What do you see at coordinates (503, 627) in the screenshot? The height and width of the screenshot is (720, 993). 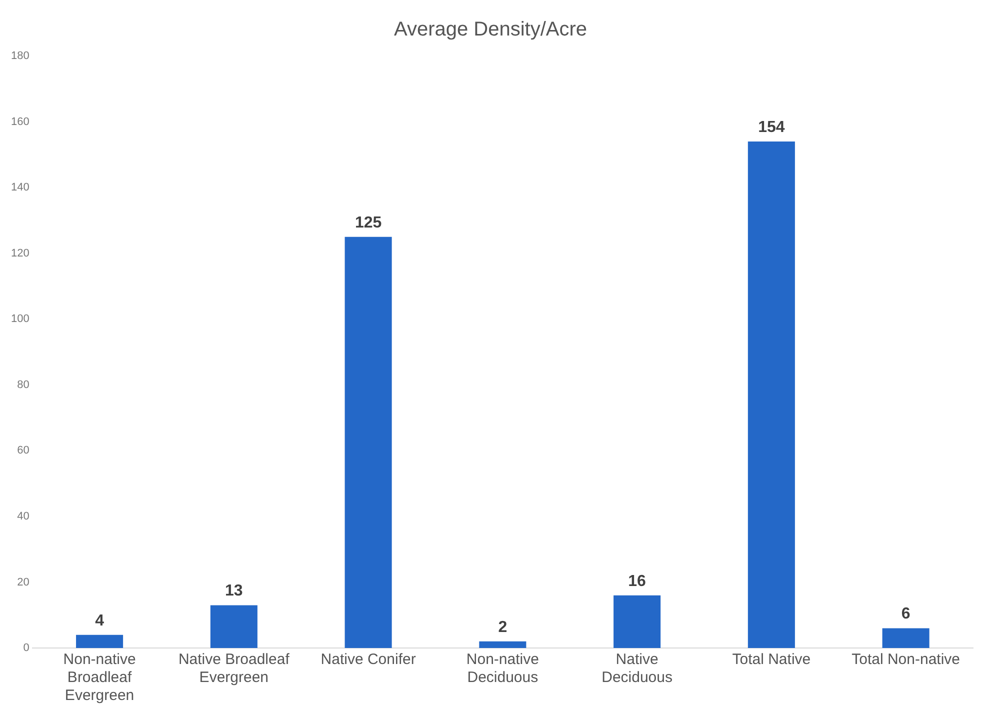 I see `data-label: 2` at bounding box center [503, 627].